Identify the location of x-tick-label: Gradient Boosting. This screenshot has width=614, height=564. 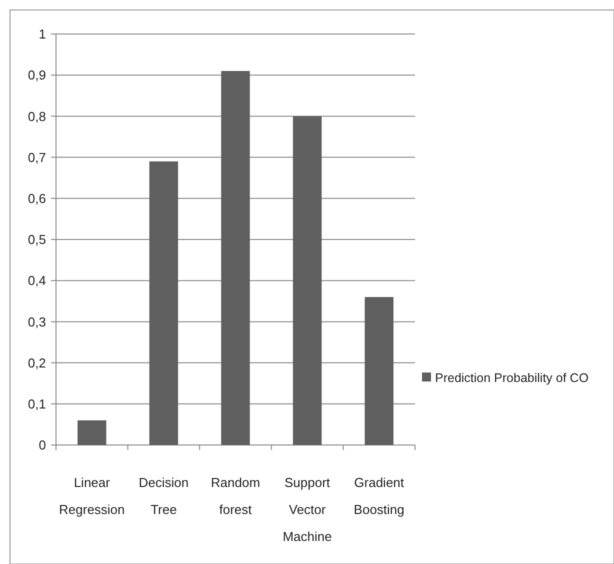
(379, 496).